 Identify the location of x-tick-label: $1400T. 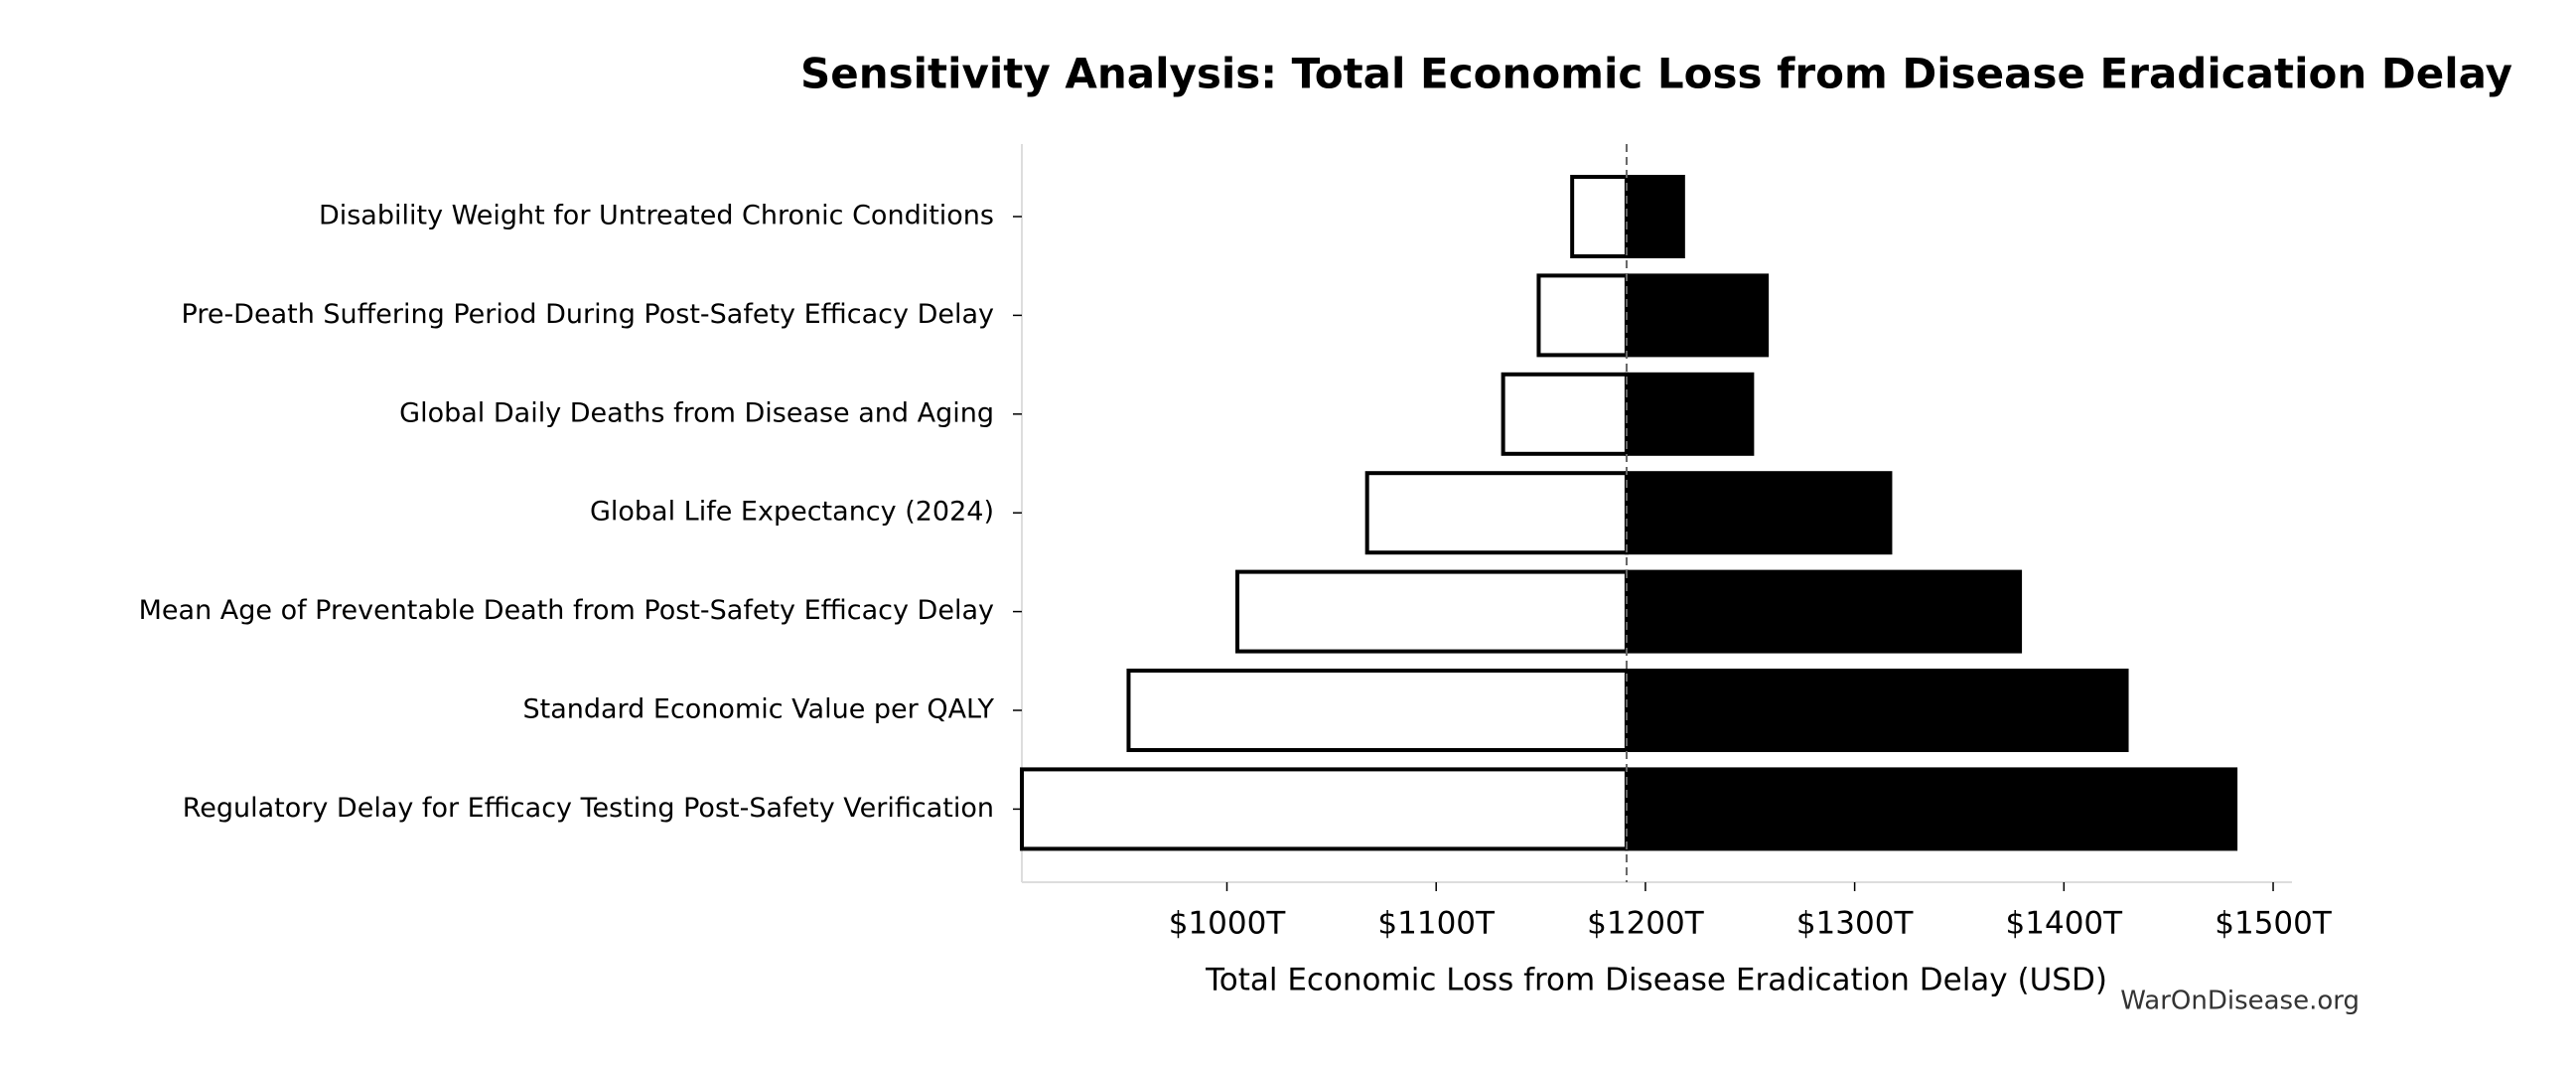
(2065, 924).